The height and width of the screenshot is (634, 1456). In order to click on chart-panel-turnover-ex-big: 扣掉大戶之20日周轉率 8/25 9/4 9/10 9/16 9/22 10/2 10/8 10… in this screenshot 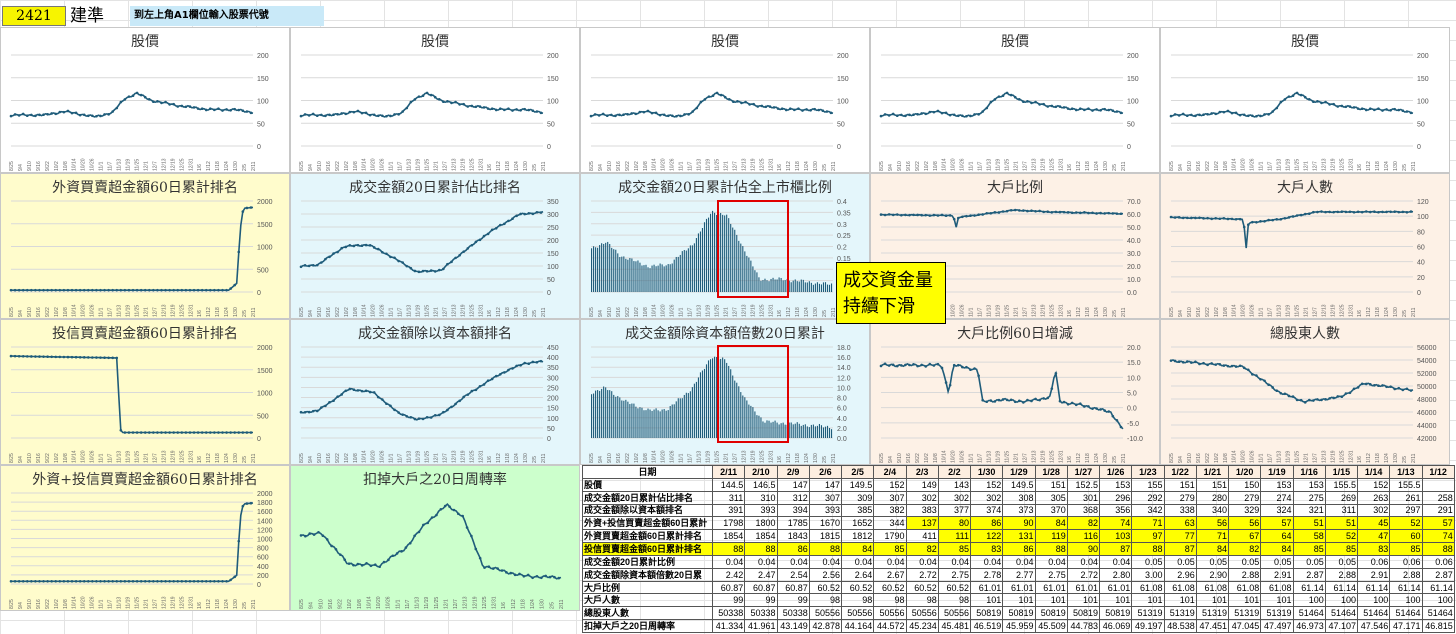, I will do `click(435, 538)`.